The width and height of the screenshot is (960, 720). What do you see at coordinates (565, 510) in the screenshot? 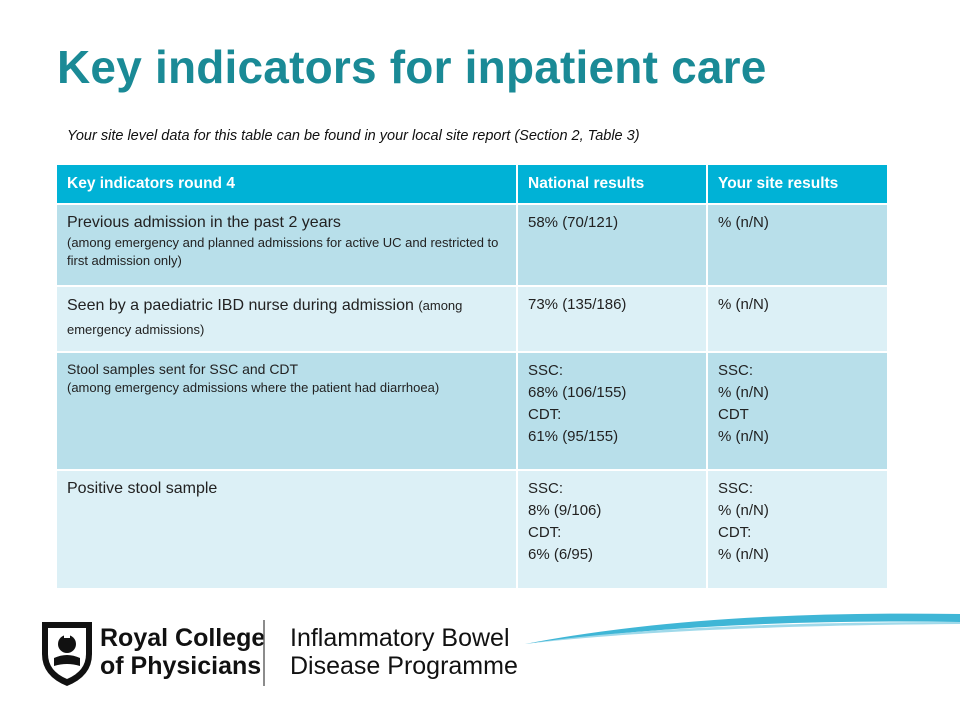
I see `national-value-ssc: 8% (9/106)` at bounding box center [565, 510].